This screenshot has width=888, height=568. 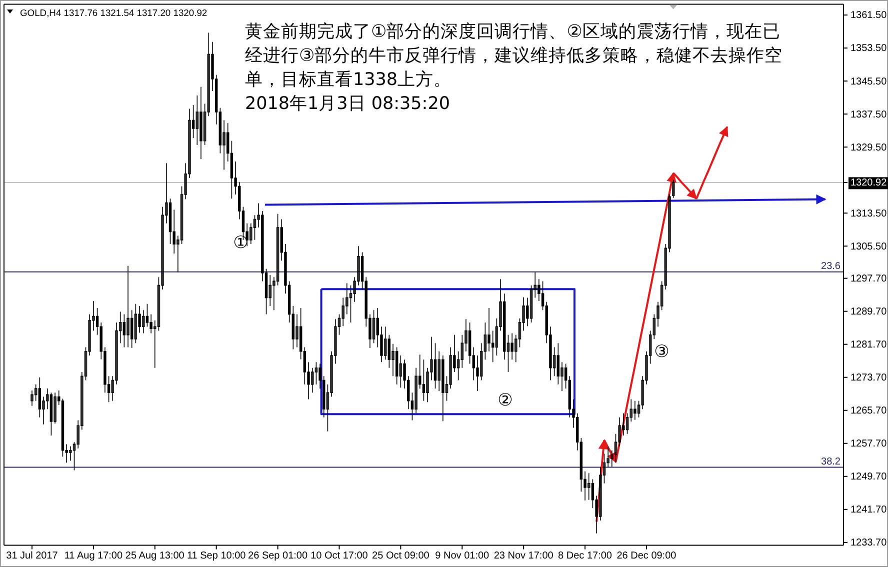 What do you see at coordinates (869, 148) in the screenshot?
I see `y-tick-label: 1329.50` at bounding box center [869, 148].